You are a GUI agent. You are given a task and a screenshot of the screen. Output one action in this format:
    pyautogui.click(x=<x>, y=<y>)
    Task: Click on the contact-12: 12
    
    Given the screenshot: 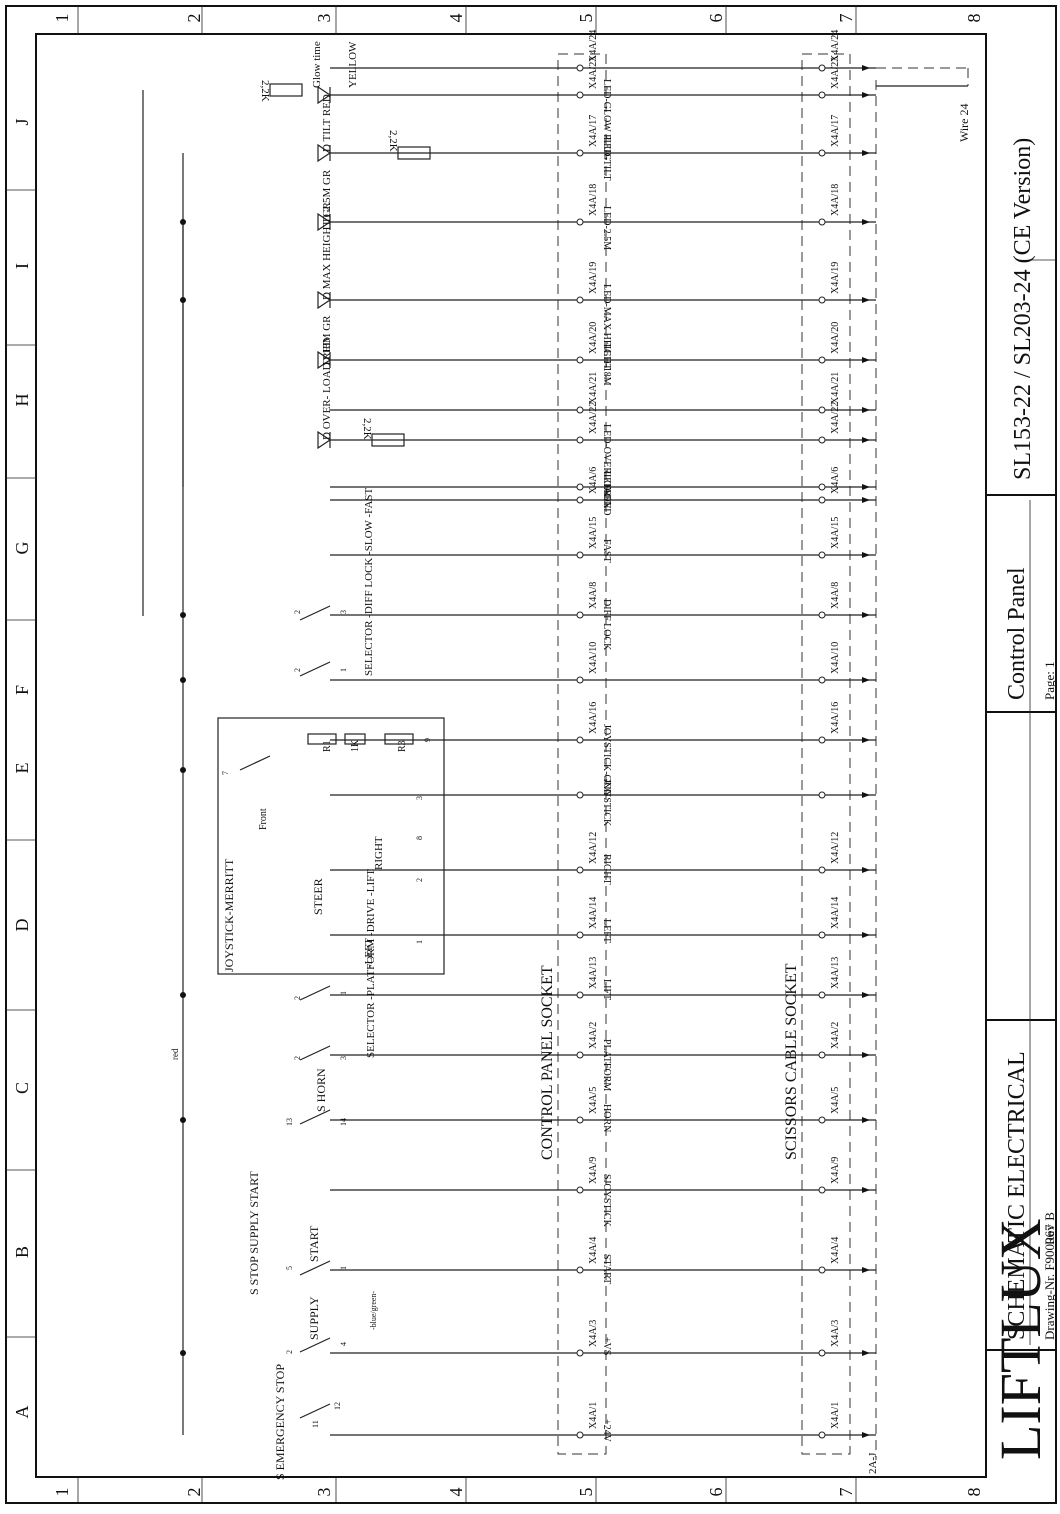 What is the action you would take?
    pyautogui.click(x=337, y=1406)
    